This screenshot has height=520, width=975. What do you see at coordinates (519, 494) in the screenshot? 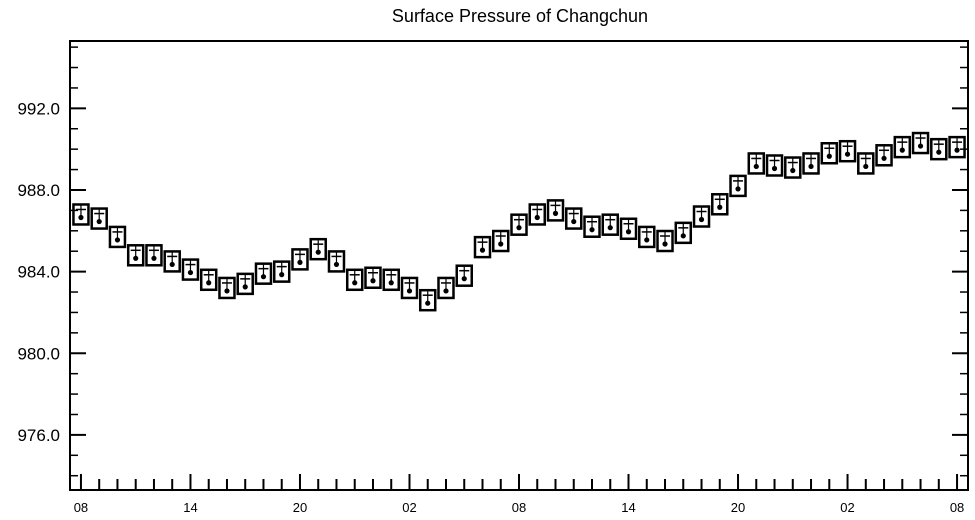
I see `x-axis: 08 14 20 02 08 14 20 02 08` at bounding box center [519, 494].